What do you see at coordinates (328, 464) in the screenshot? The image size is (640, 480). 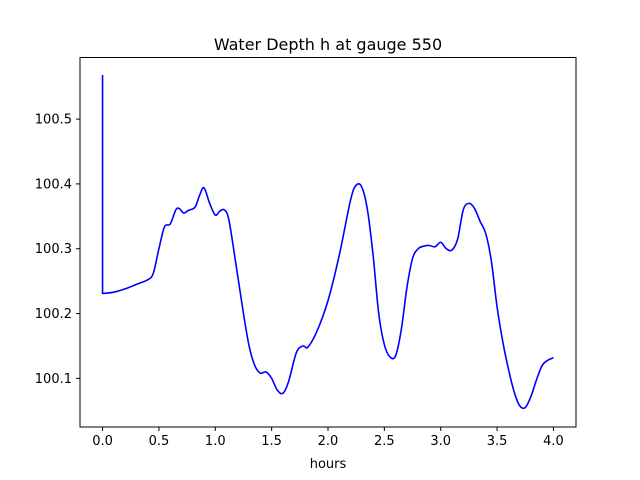 I see `x-axis-title: hours` at bounding box center [328, 464].